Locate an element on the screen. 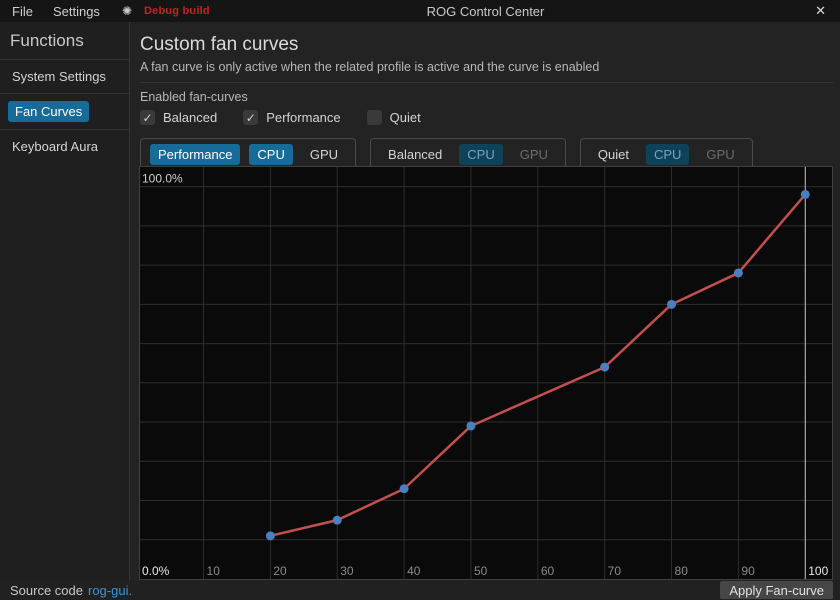 This screenshot has width=840, height=600. checkbox-balanced-label: Balanced is located at coordinates (190, 117).